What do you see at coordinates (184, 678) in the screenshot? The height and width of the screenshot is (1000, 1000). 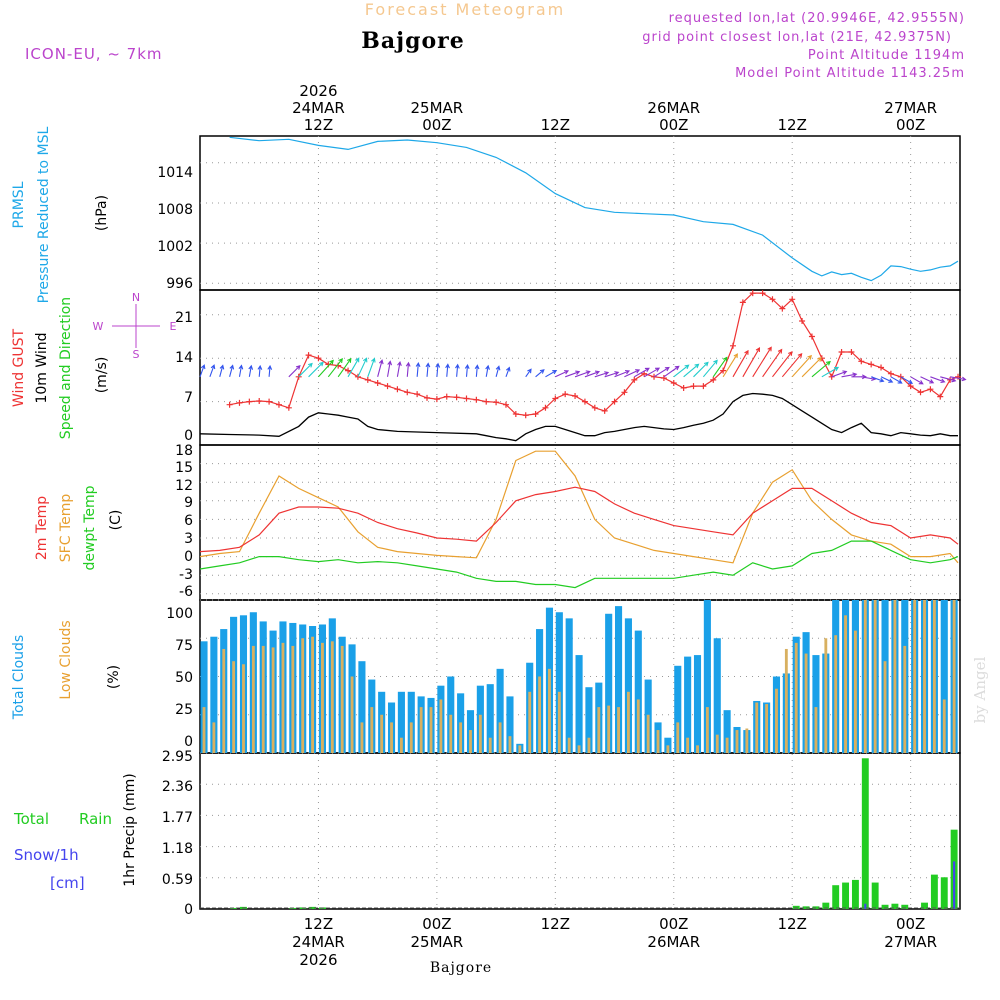 I see `cloud-tick-label: 50` at bounding box center [184, 678].